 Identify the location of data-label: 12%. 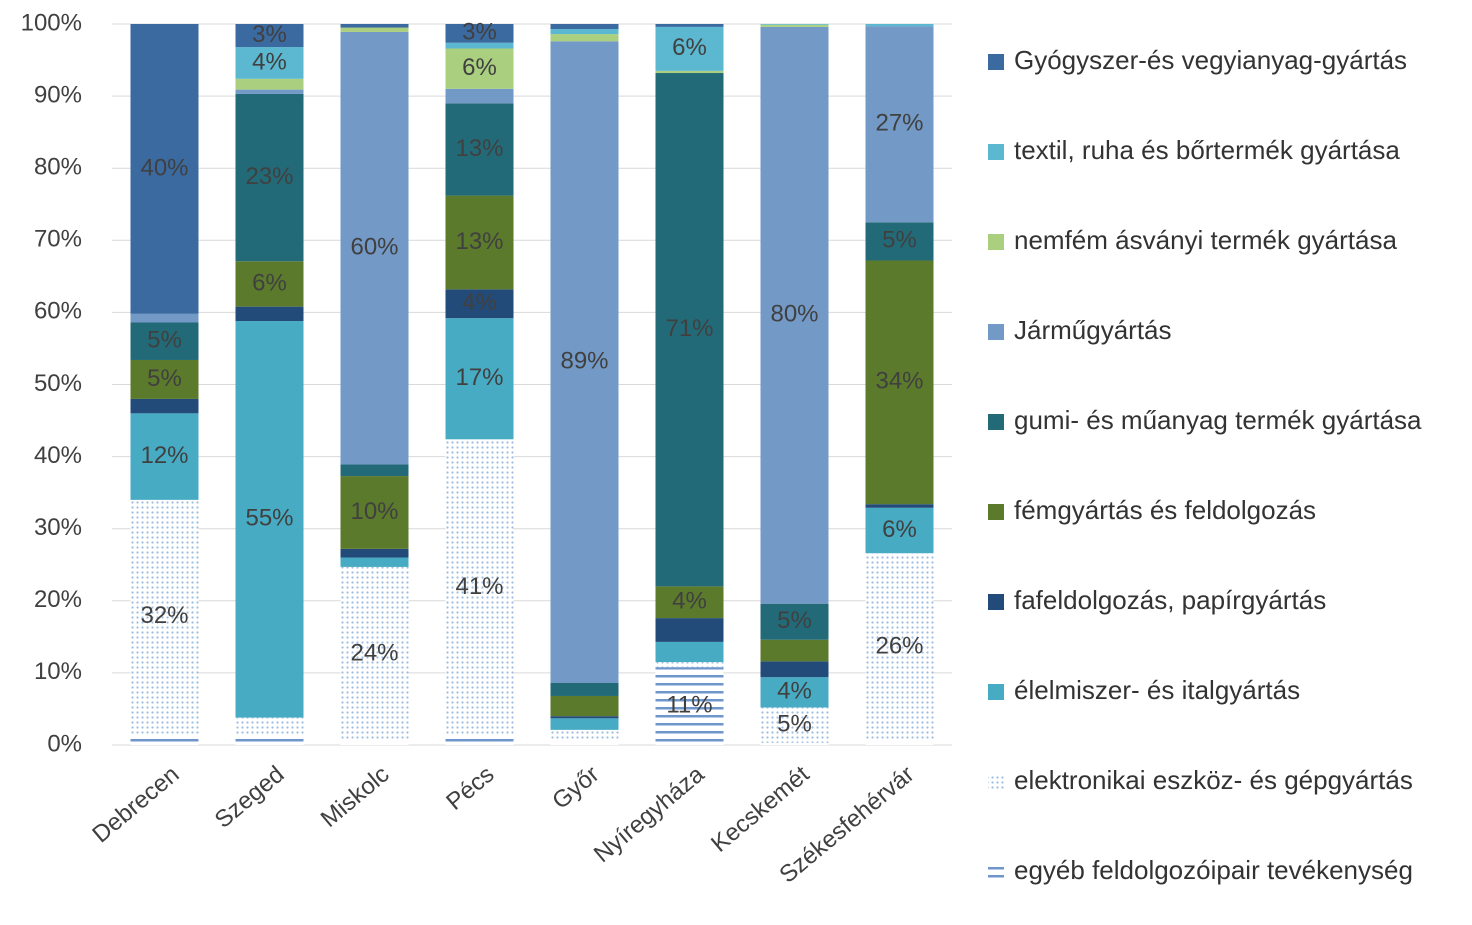
(164, 455).